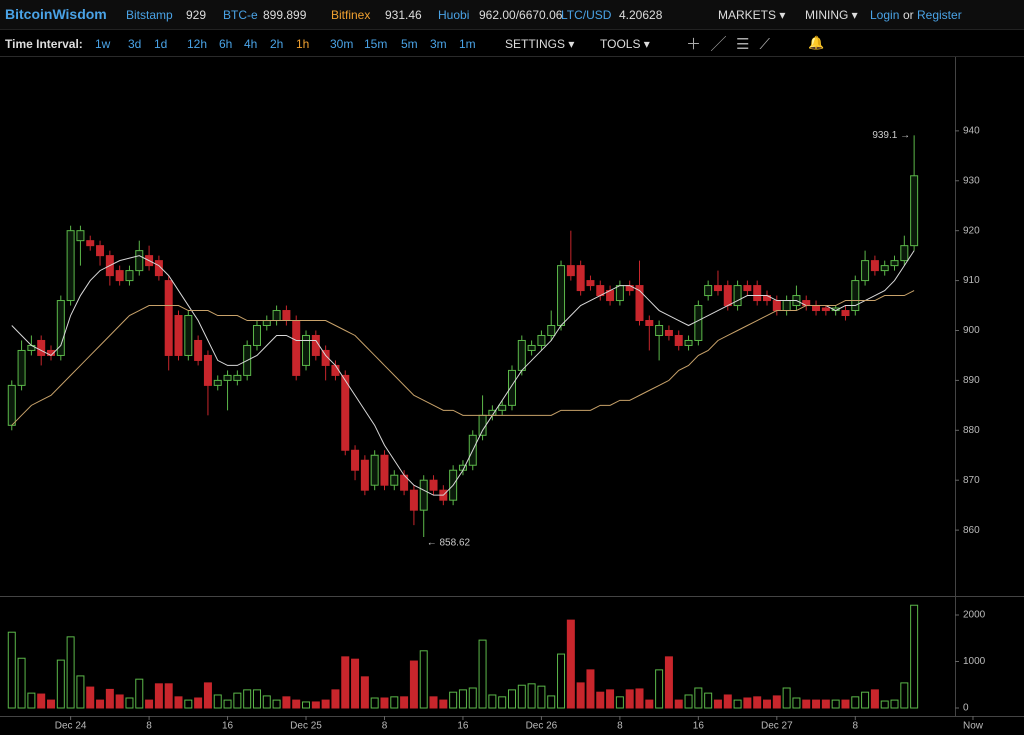 This screenshot has height=735, width=1024. I want to click on ticker-name: BTC-e, so click(240, 15).